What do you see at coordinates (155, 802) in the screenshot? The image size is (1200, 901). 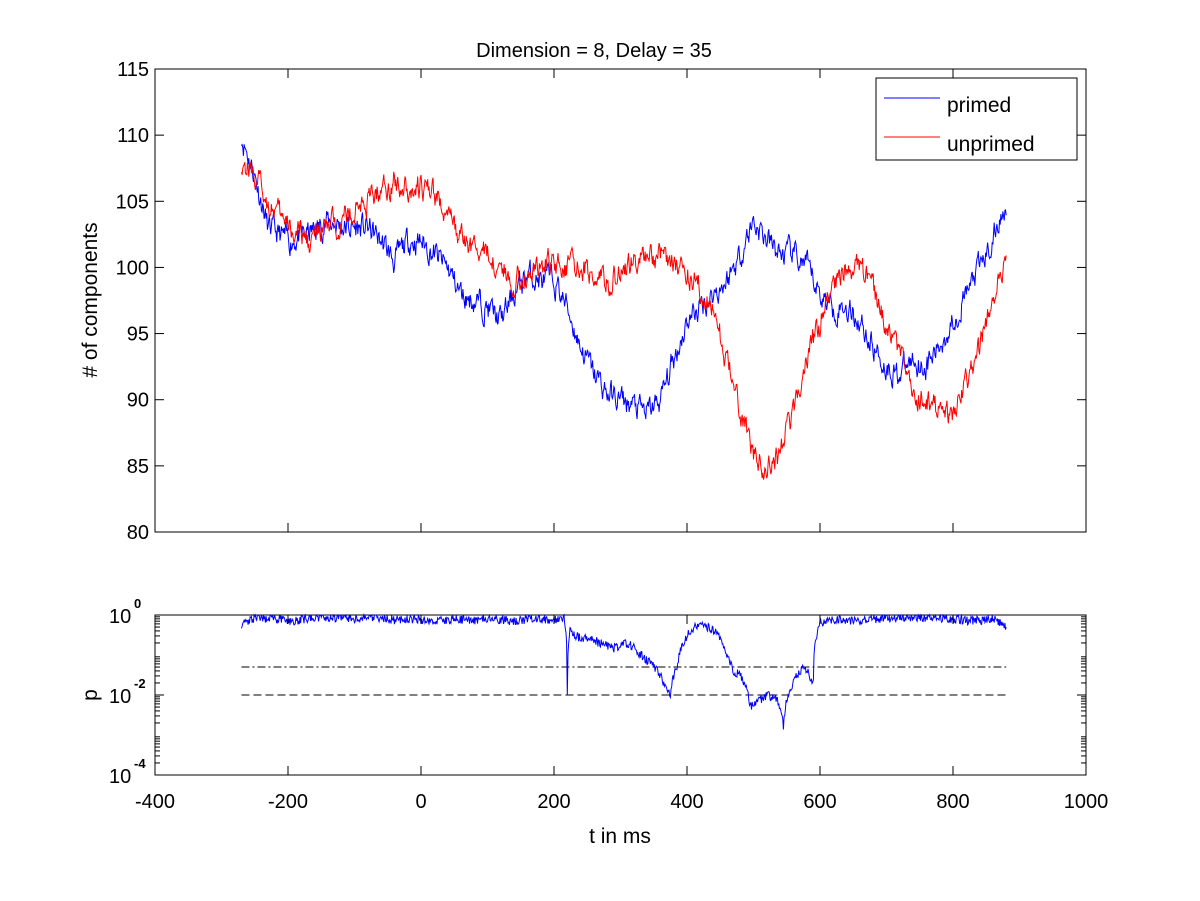 I see `bottom-x-tick-label: -400` at bounding box center [155, 802].